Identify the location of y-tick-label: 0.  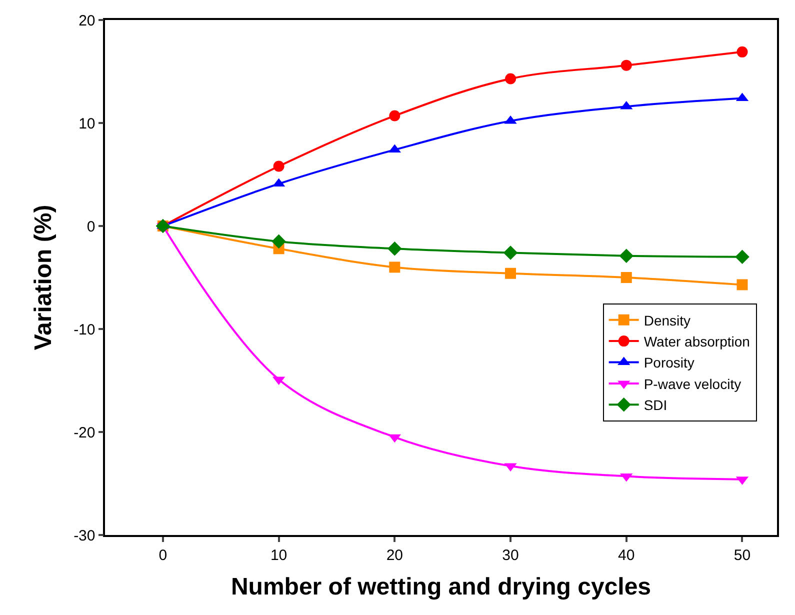
(91, 227).